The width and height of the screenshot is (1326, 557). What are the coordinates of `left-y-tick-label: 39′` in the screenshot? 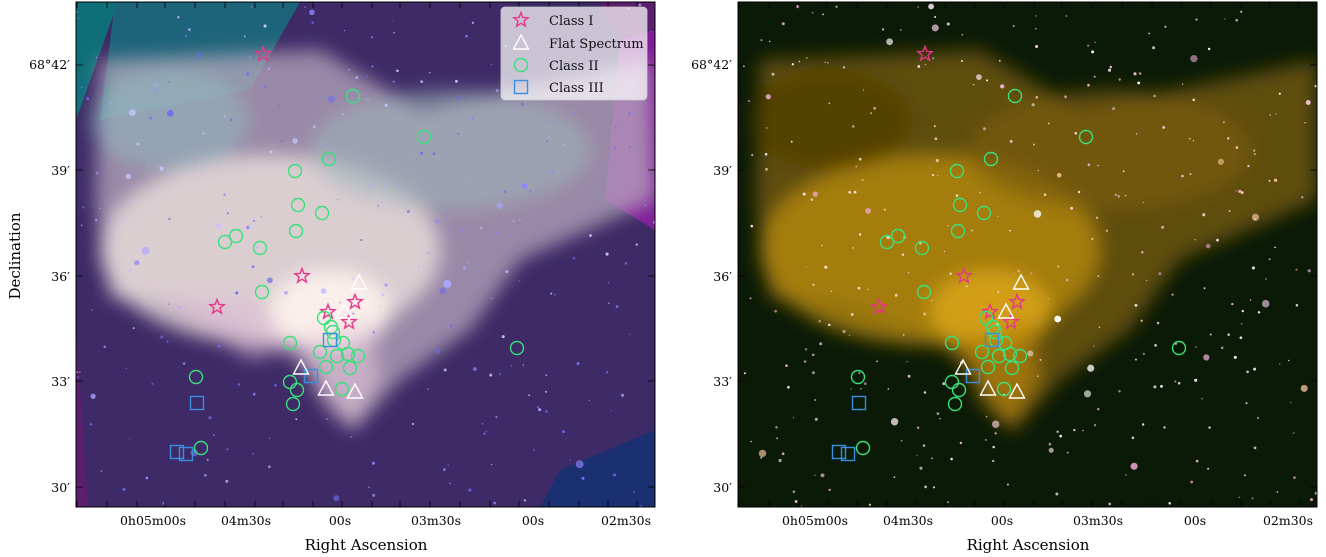 It's located at (60, 170).